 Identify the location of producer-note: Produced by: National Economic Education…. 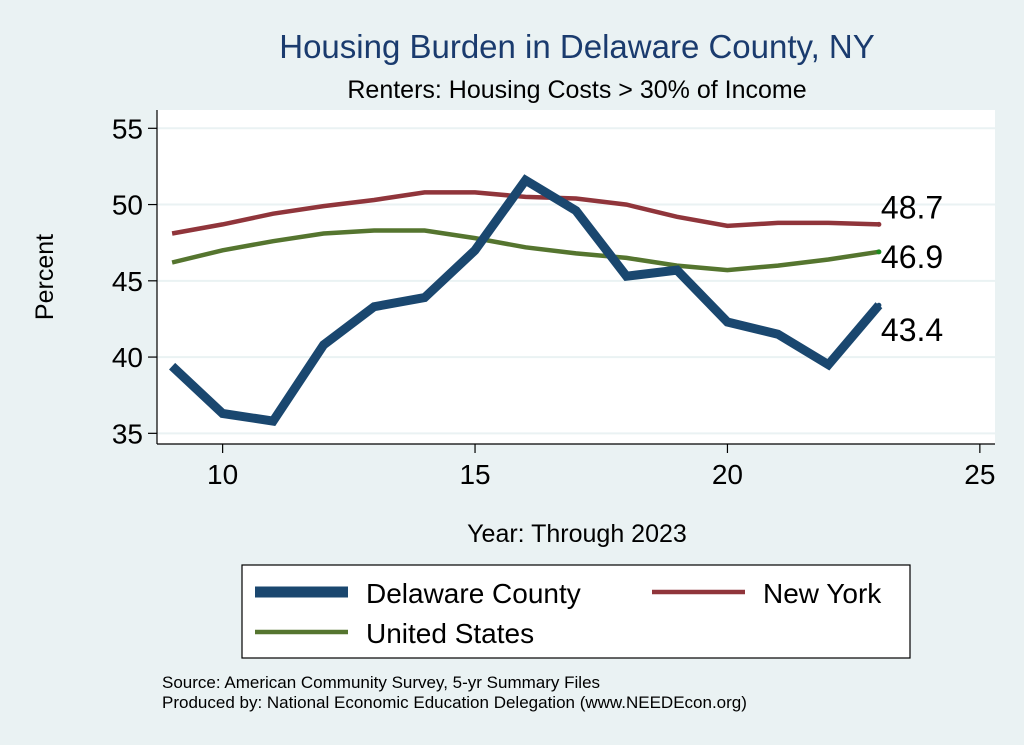
(454, 702).